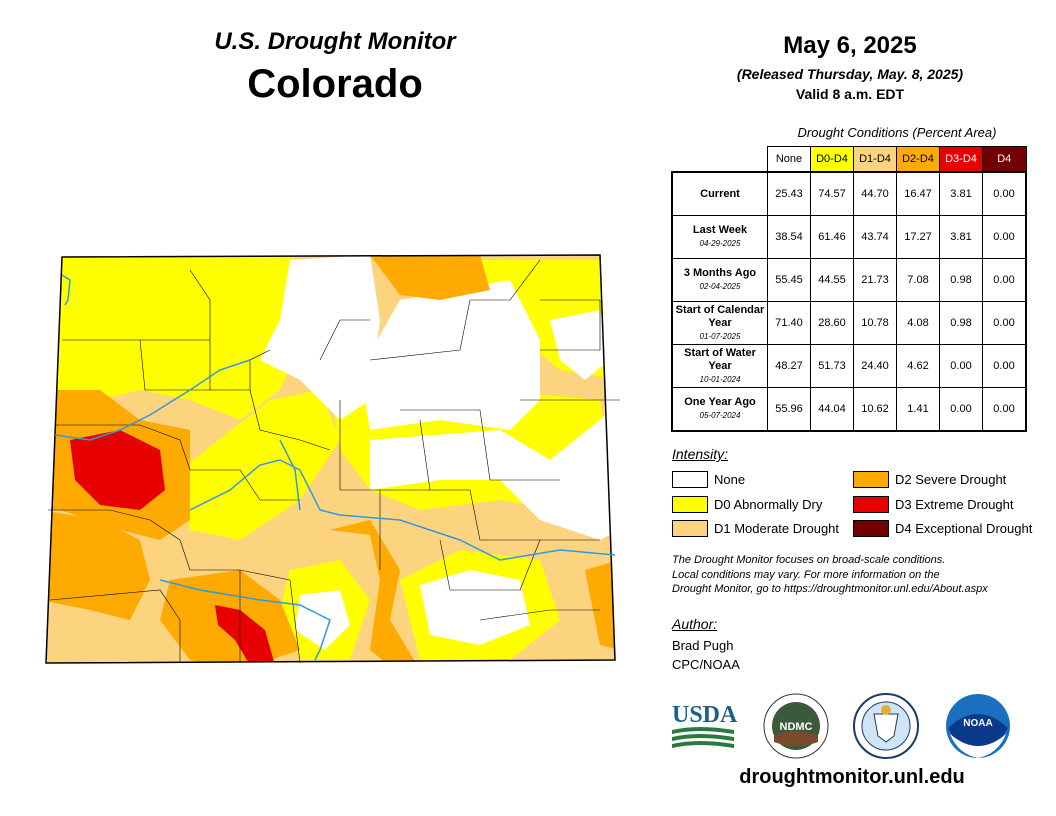  Describe the element at coordinates (918, 323) in the screenshot. I see `table-cell: 4.08` at that location.